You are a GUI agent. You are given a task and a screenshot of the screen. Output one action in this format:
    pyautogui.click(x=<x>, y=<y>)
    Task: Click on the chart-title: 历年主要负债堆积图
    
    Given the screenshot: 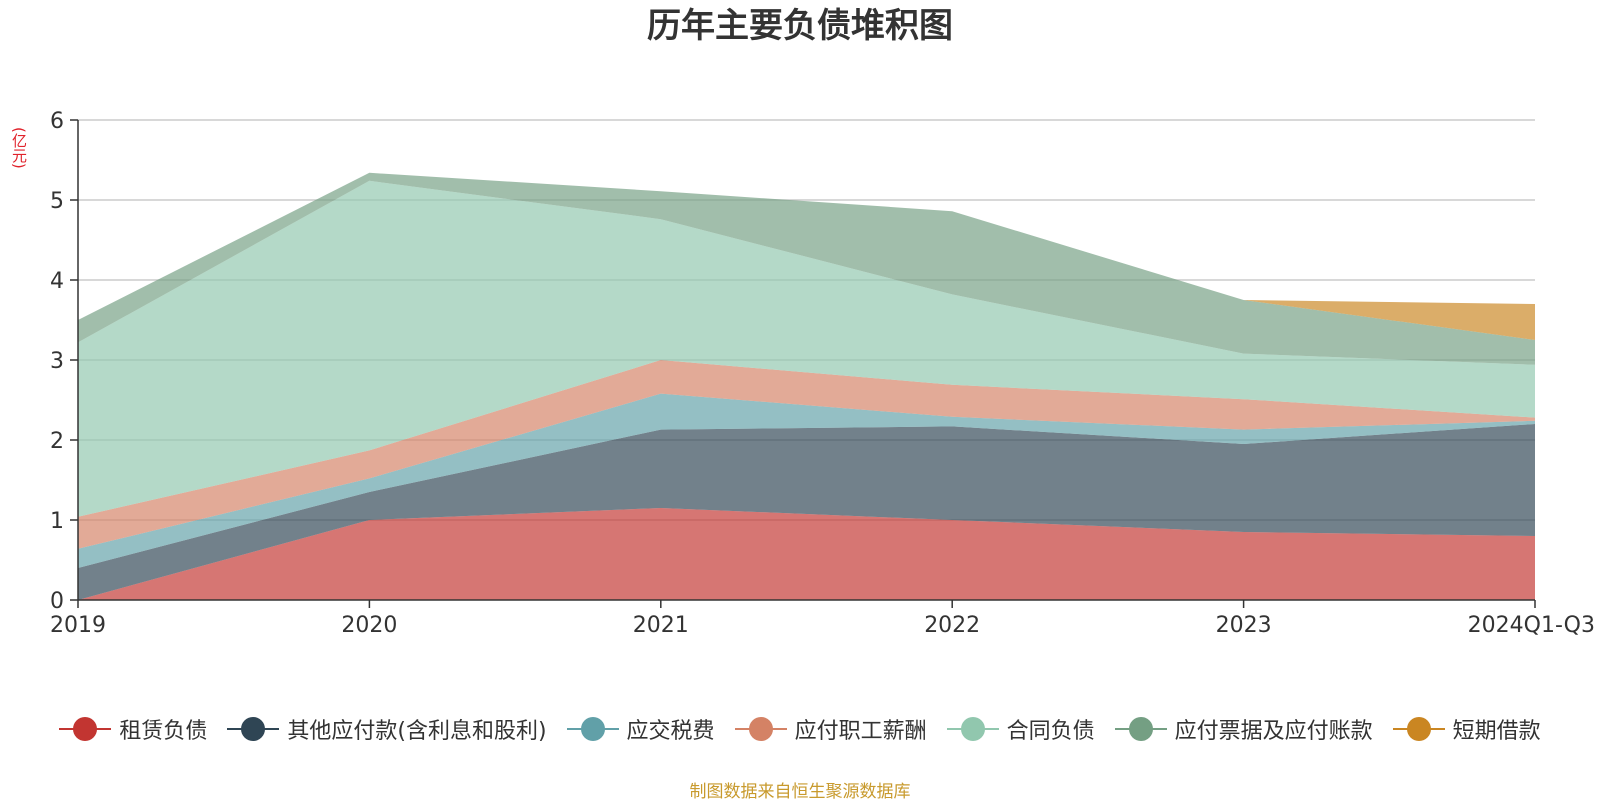 What is the action you would take?
    pyautogui.click(x=800, y=26)
    